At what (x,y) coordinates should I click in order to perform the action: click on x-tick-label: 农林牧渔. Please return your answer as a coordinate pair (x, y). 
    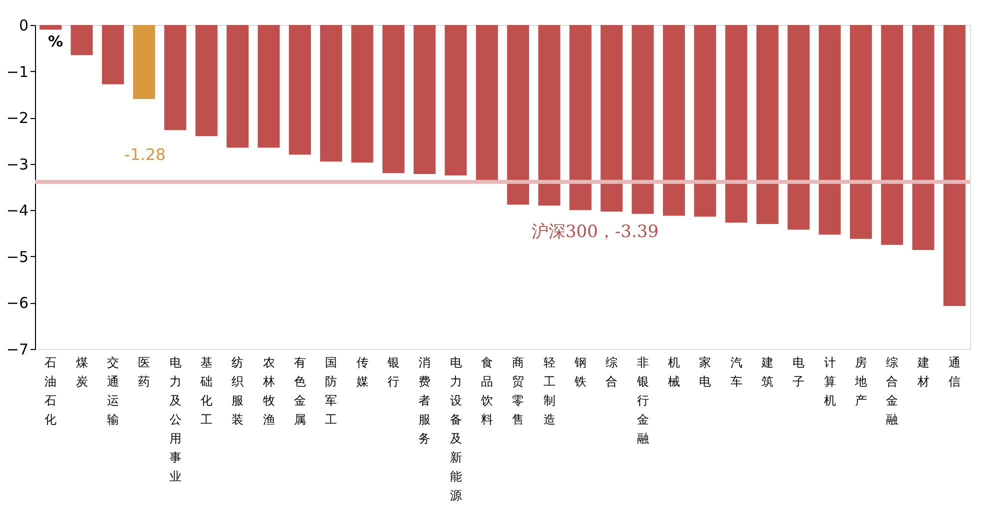
    Looking at the image, I should click on (268, 391).